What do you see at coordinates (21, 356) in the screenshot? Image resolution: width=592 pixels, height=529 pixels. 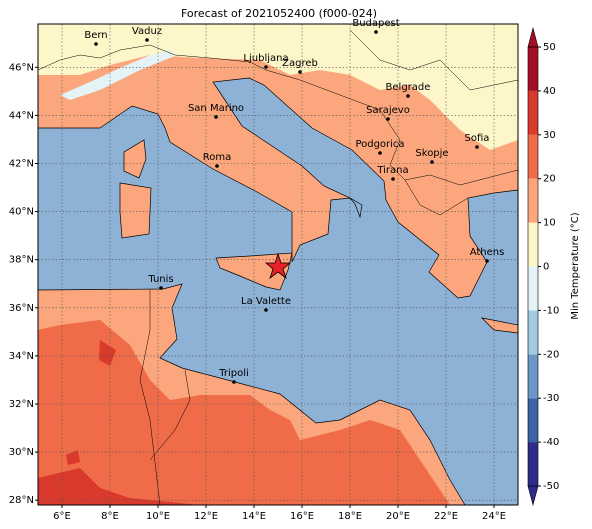 I see `y-tick-label: 34°N` at bounding box center [21, 356].